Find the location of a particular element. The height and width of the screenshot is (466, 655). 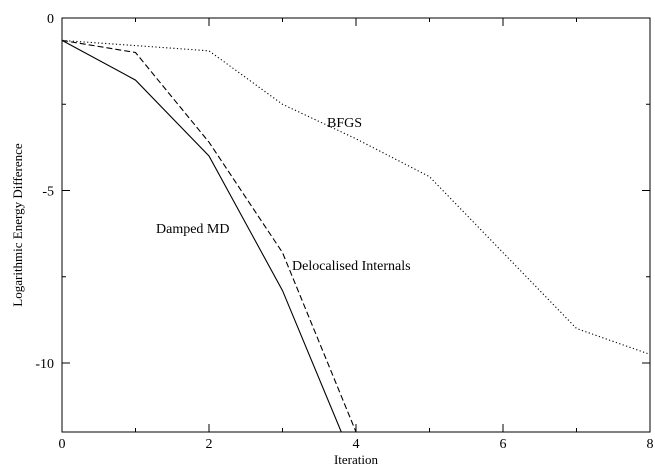

series-label-damped-md: Damped MD is located at coordinates (193, 229).